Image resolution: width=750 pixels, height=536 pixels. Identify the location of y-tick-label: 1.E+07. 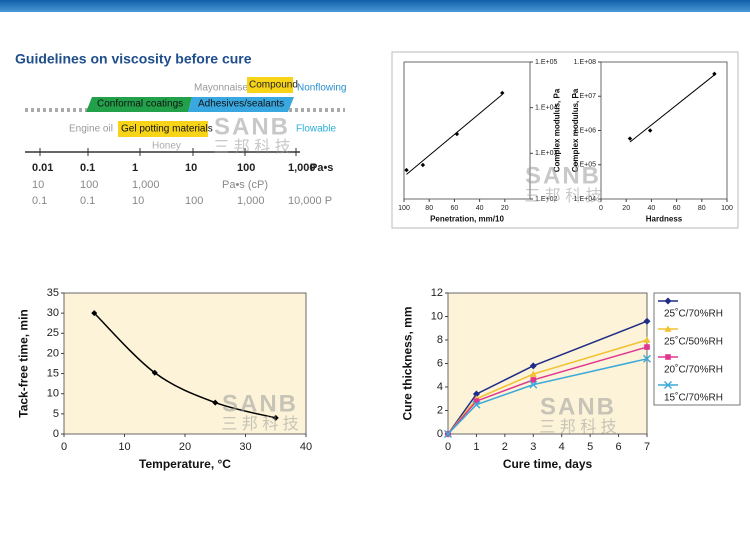
(585, 96).